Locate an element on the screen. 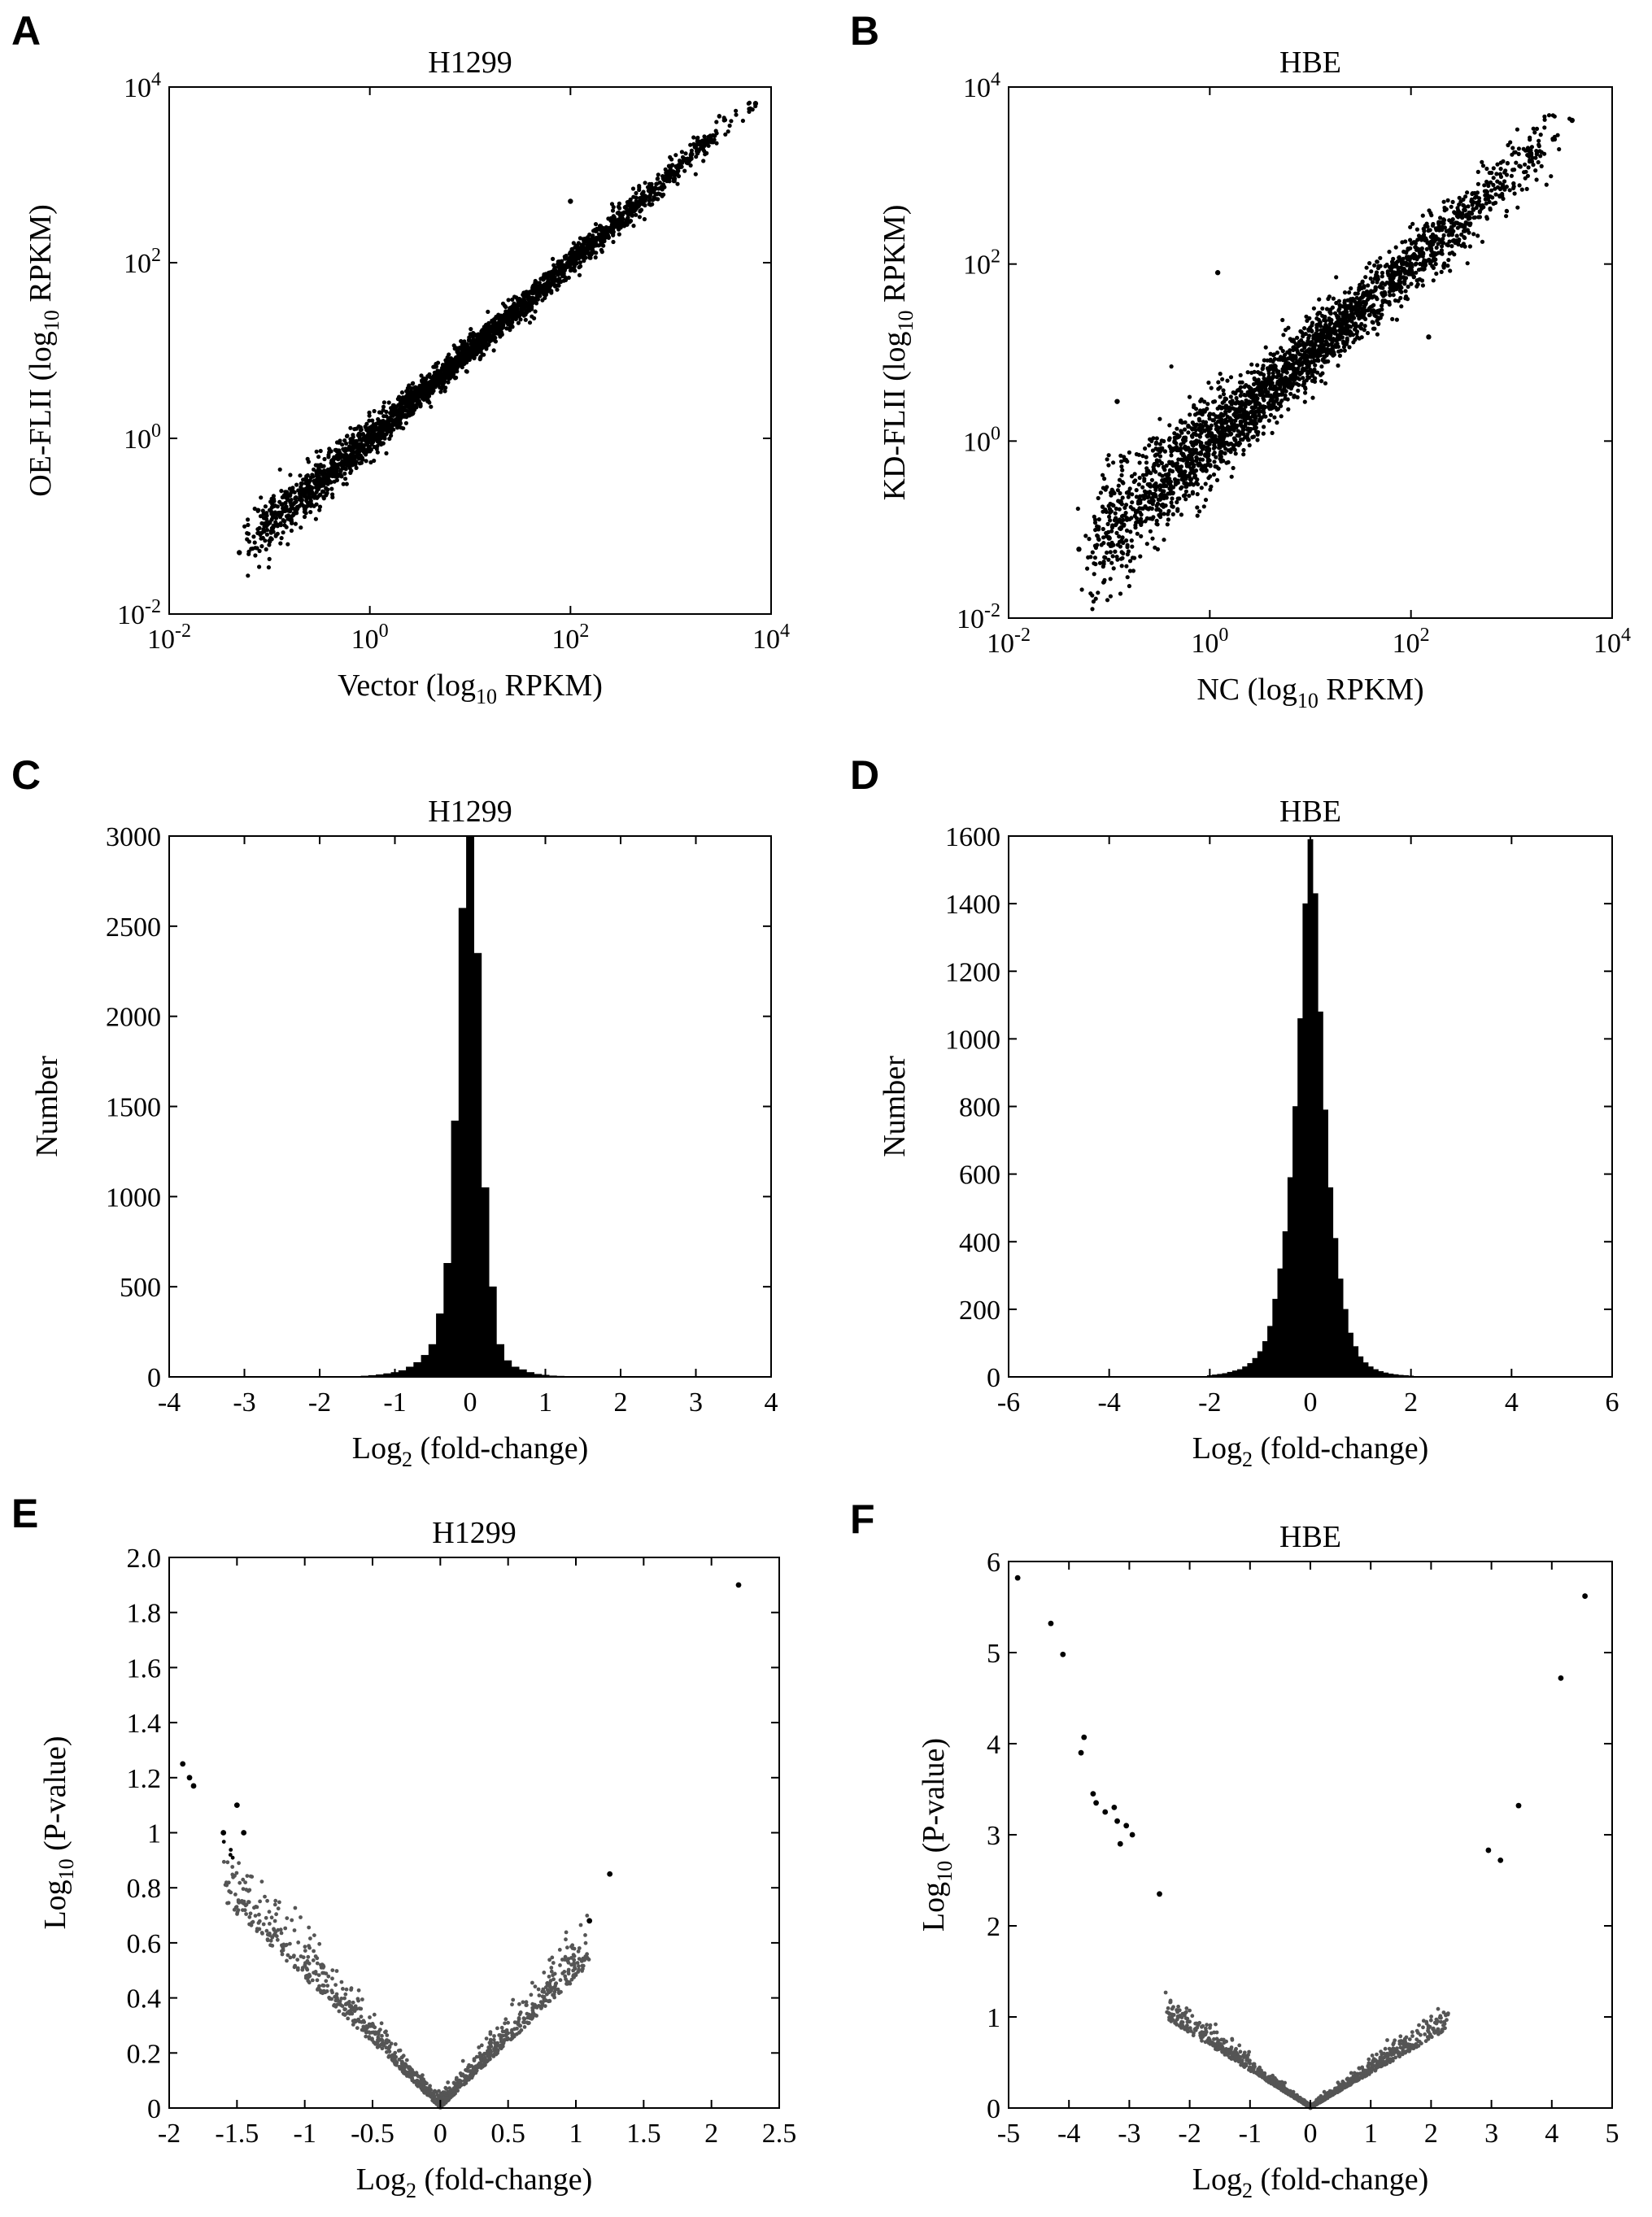 Image resolution: width=1652 pixels, height=2217 pixels. panel-letter: A is located at coordinates (26, 31).